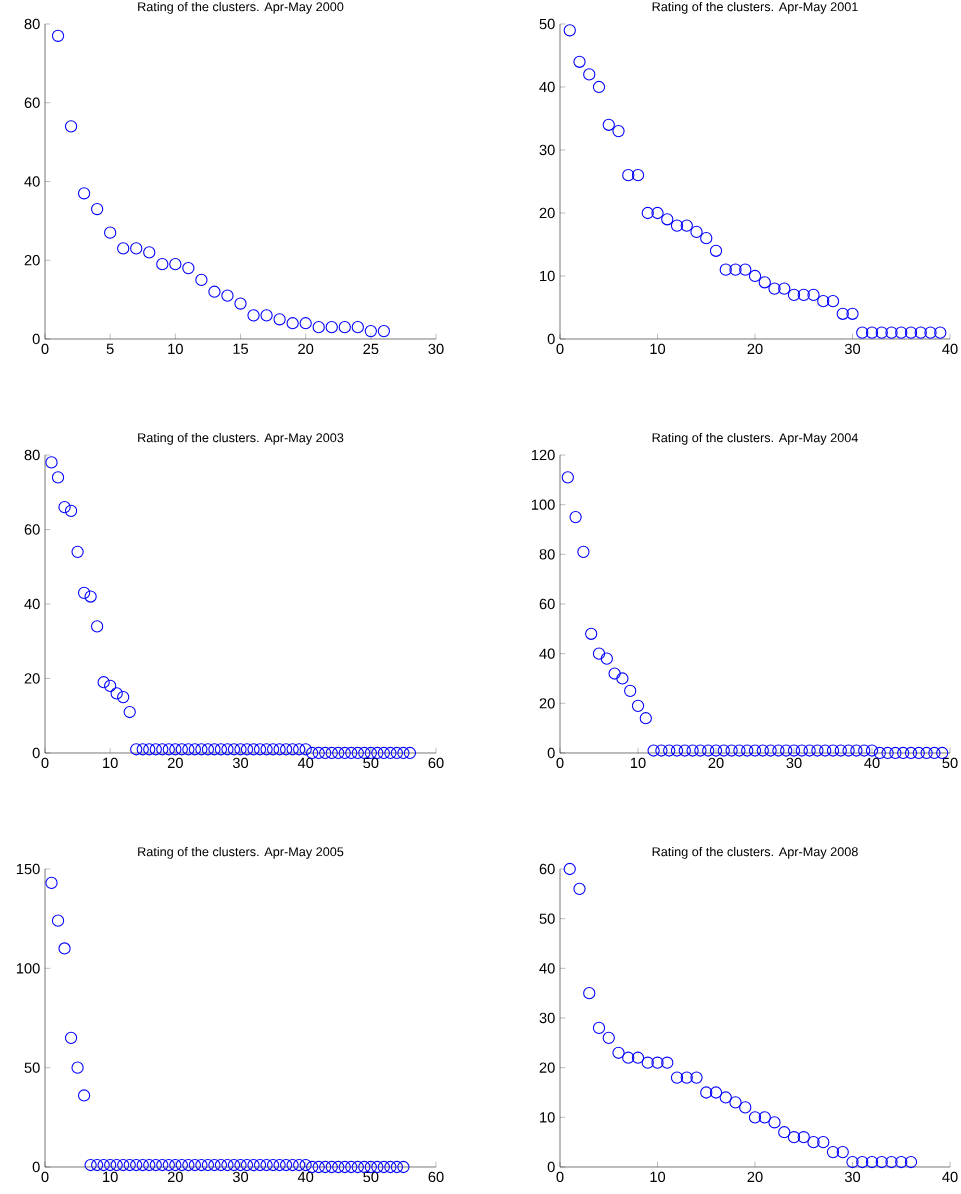 The width and height of the screenshot is (961, 1194). I want to click on x-tick-label: 50, so click(950, 763).